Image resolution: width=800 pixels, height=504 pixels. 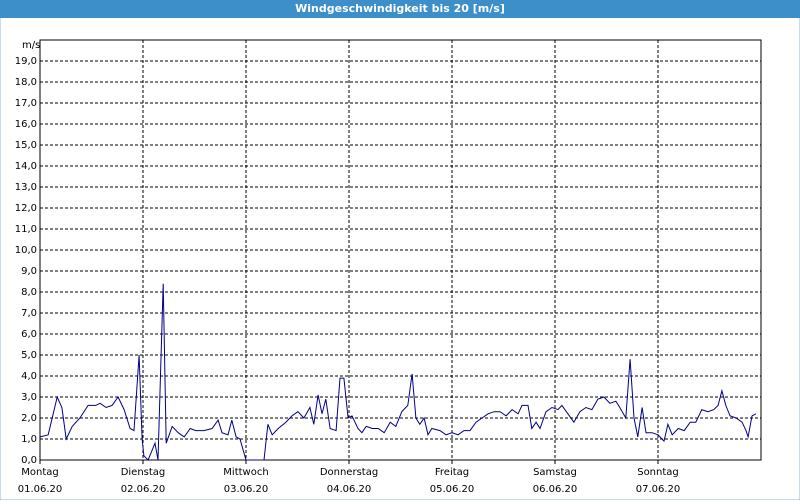 What do you see at coordinates (29, 292) in the screenshot?
I see `y-tick-label: 8,0` at bounding box center [29, 292].